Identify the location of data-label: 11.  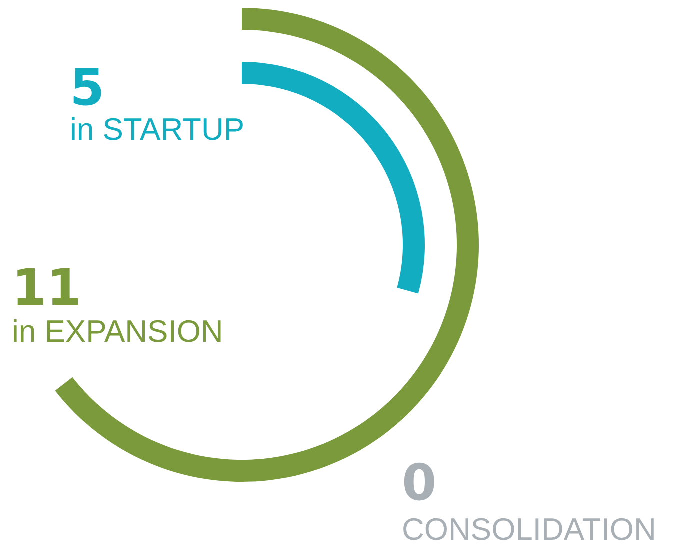
(47, 288).